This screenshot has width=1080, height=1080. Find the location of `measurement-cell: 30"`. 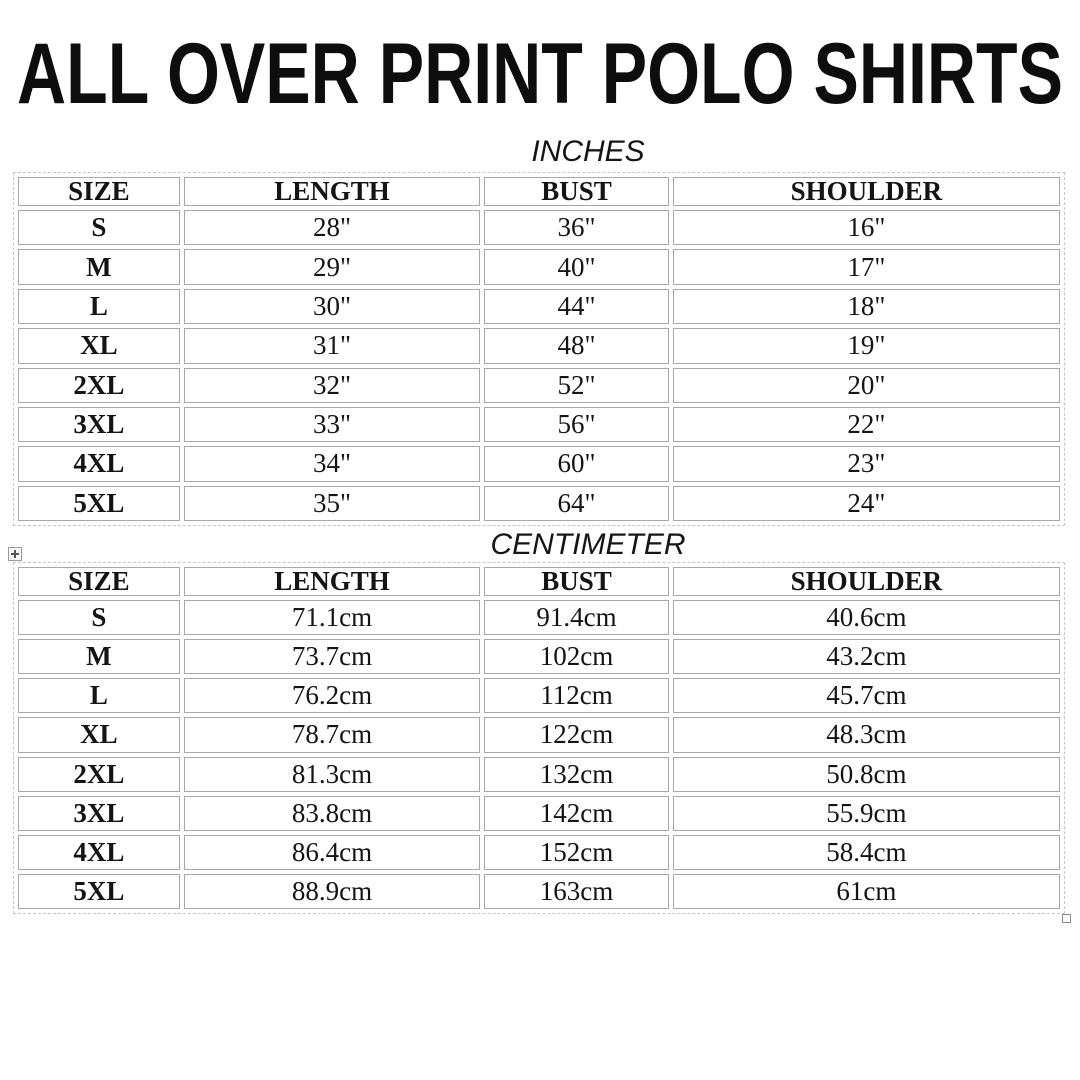

measurement-cell: 30" is located at coordinates (332, 306).